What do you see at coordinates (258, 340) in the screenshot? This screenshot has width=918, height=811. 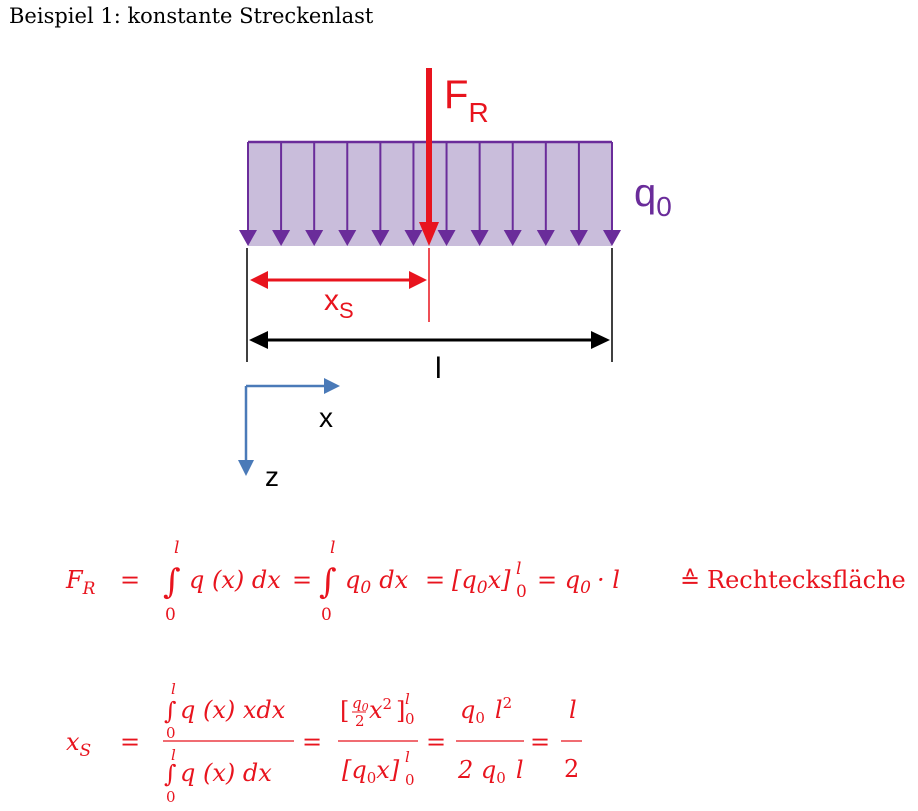 I see `length-arrow-left` at bounding box center [258, 340].